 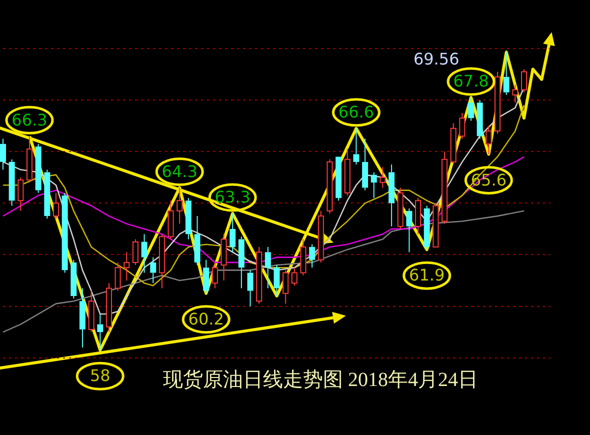 What do you see at coordinates (232, 197) in the screenshot?
I see `annotation: 63.3` at bounding box center [232, 197].